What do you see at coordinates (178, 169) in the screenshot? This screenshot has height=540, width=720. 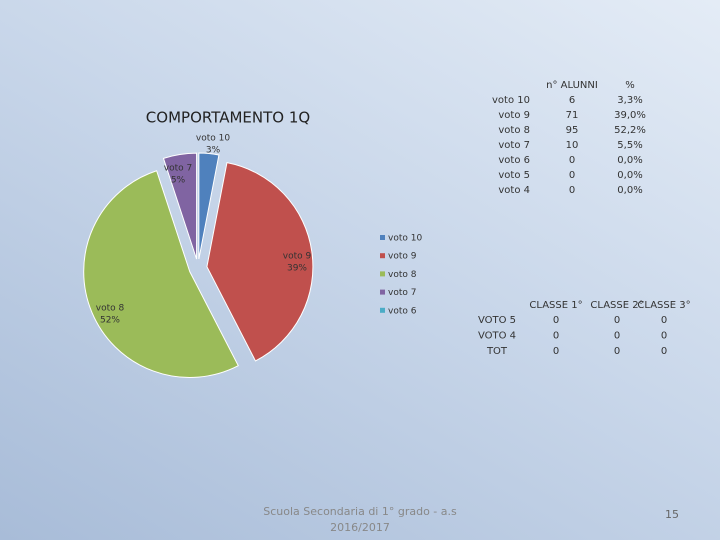 I see `slice-label: voto 7` at bounding box center [178, 169].